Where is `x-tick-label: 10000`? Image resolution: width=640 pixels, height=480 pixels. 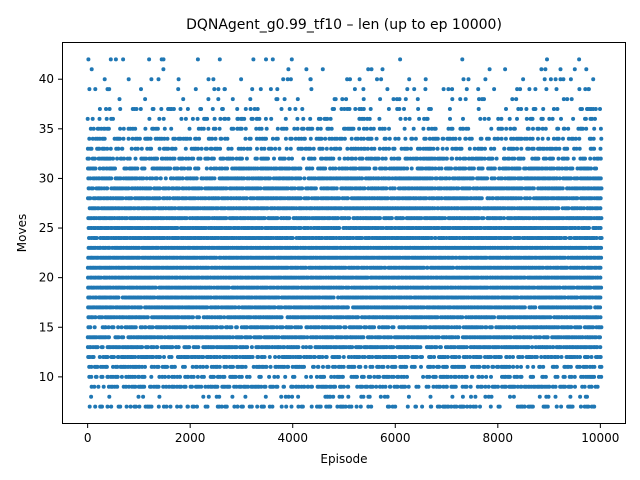
x-tick-label: 10000 is located at coordinates (600, 438).